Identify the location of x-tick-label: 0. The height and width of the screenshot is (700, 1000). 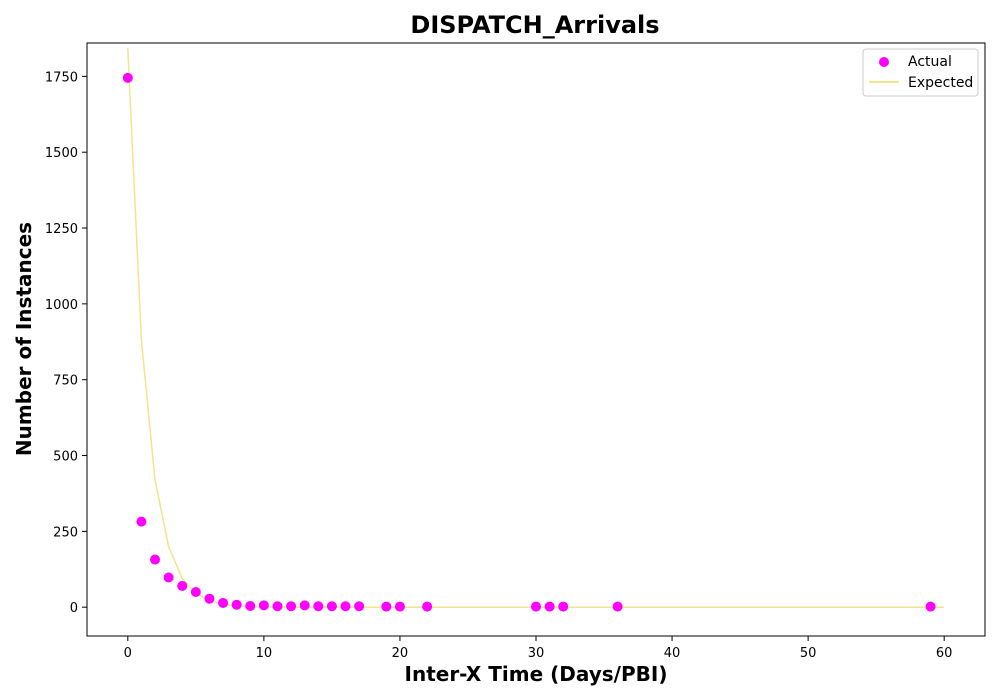
(128, 653).